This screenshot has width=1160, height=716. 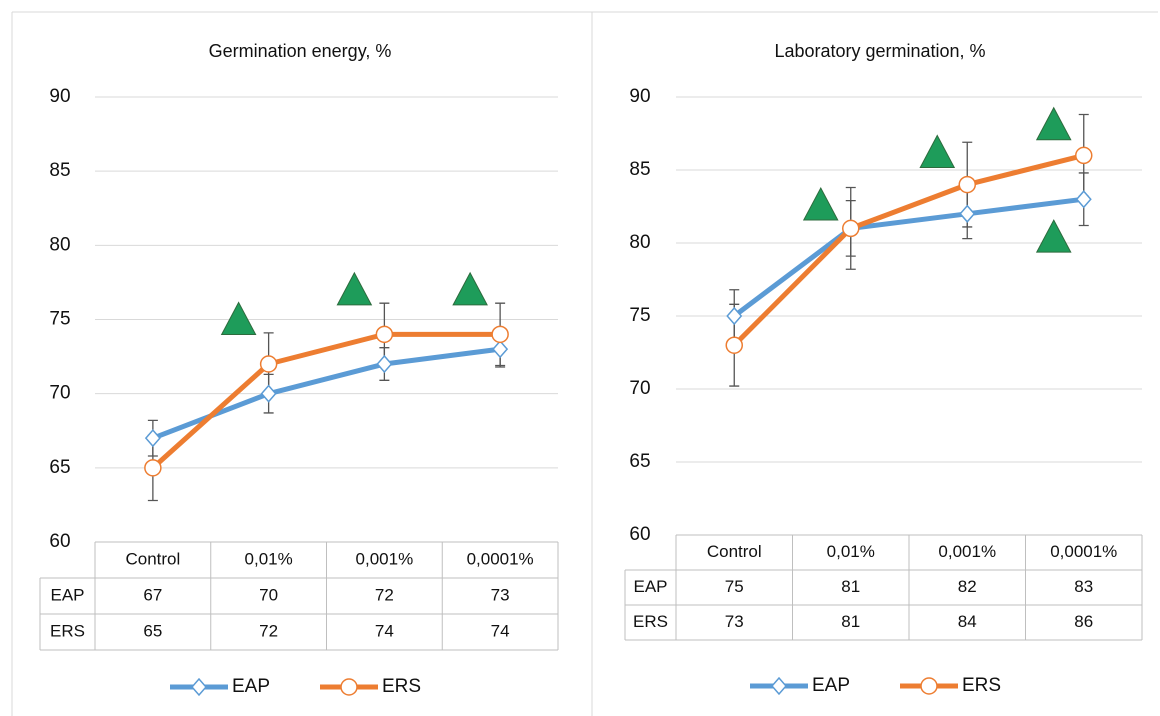 I want to click on table-cell: 86, so click(x=1083, y=621).